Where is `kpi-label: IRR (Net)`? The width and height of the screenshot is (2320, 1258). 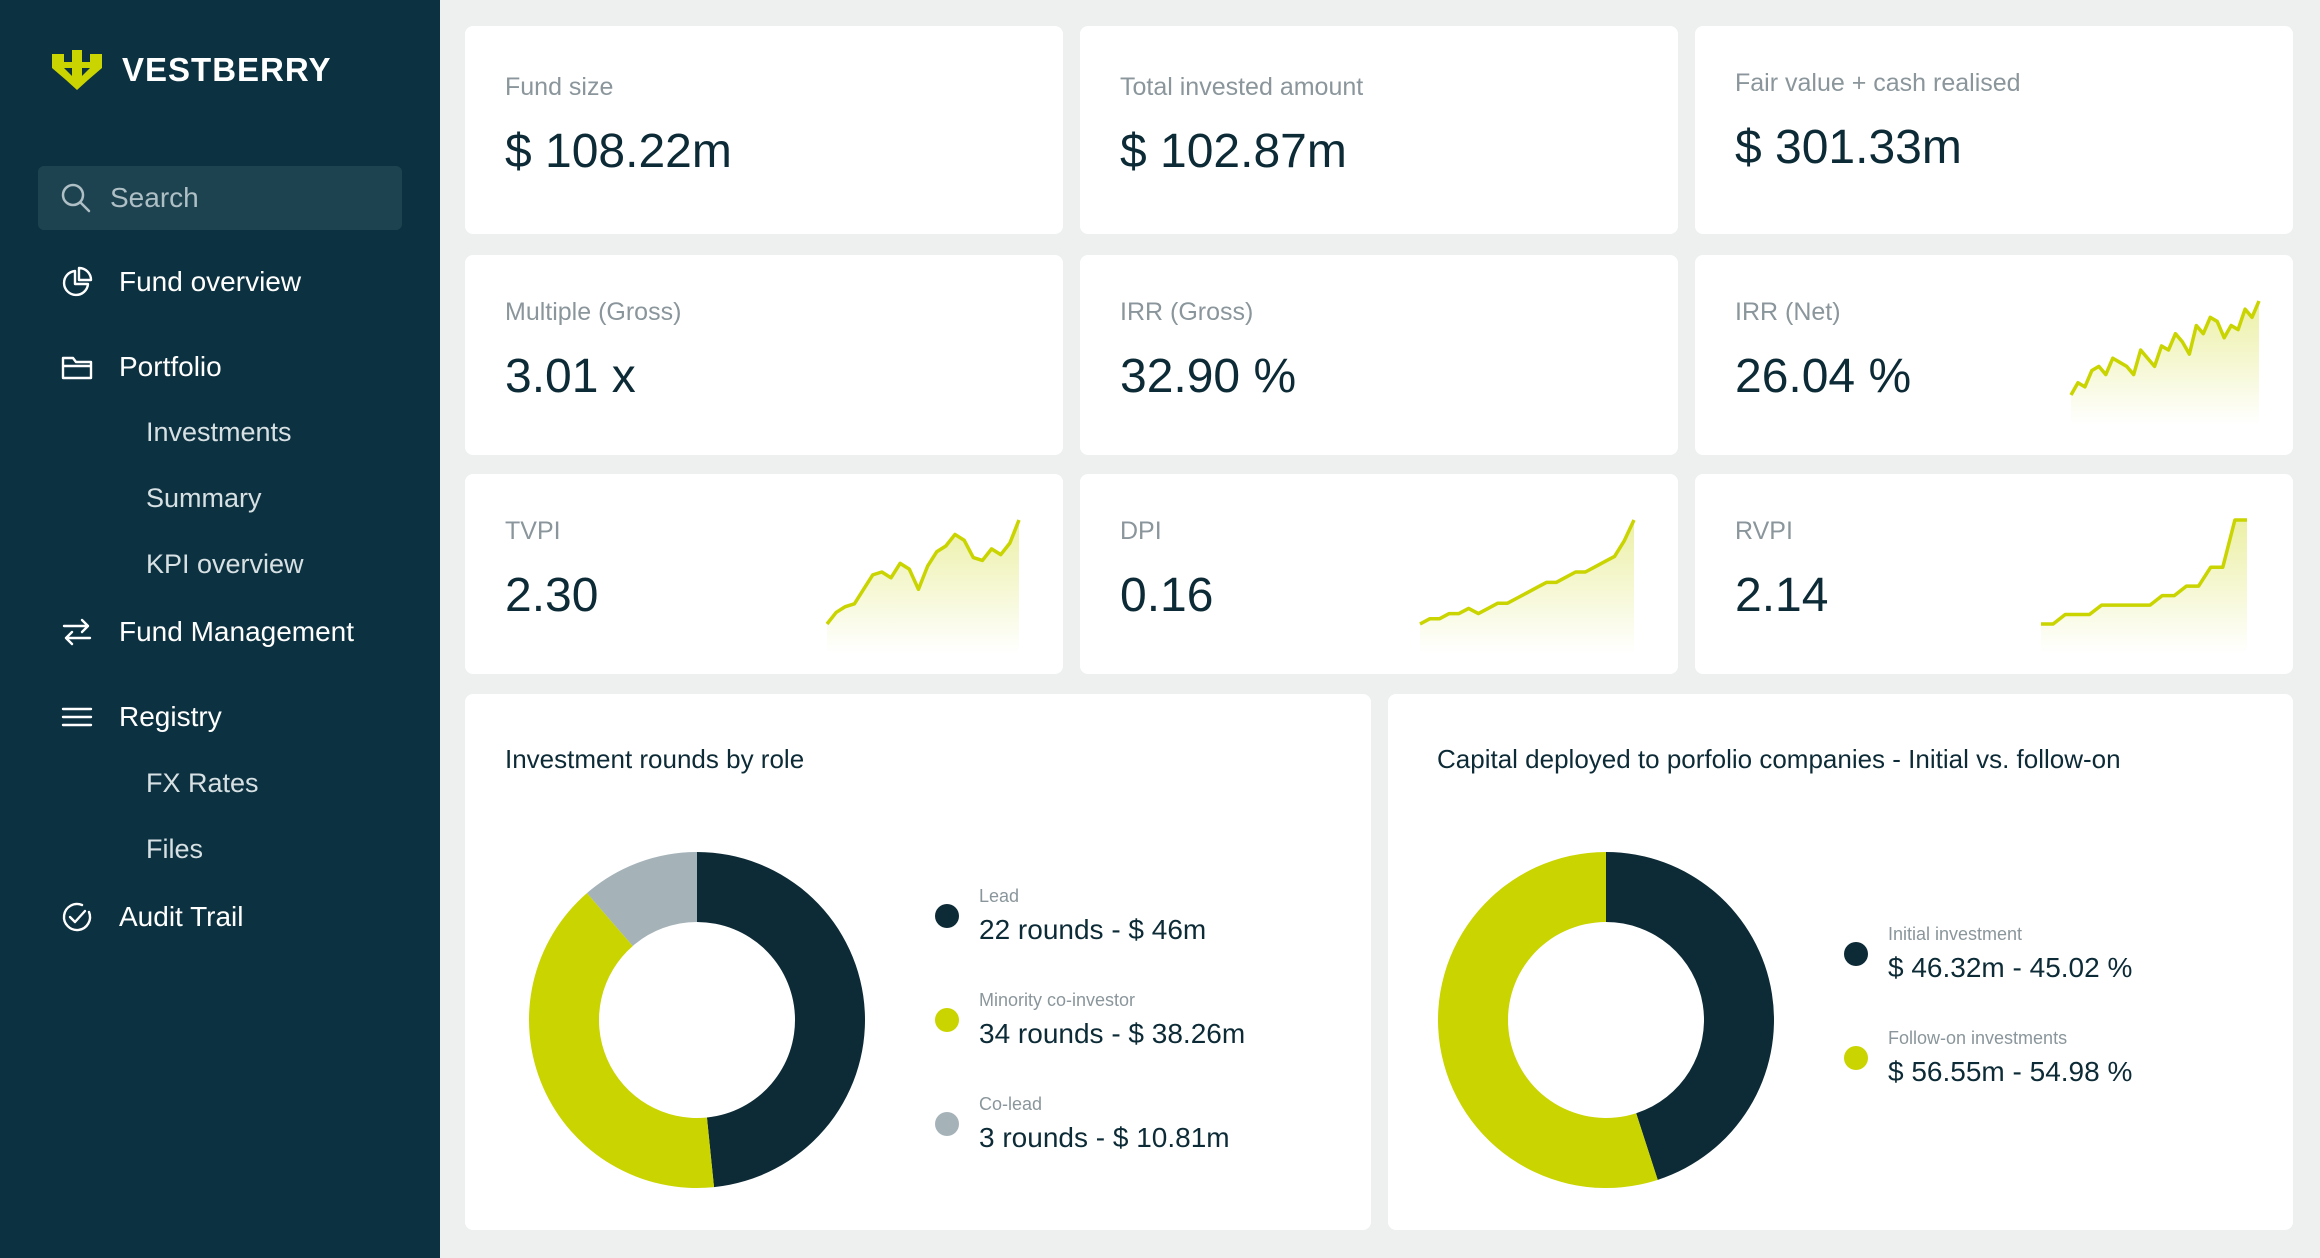
kpi-label: IRR (Net) is located at coordinates (1788, 312).